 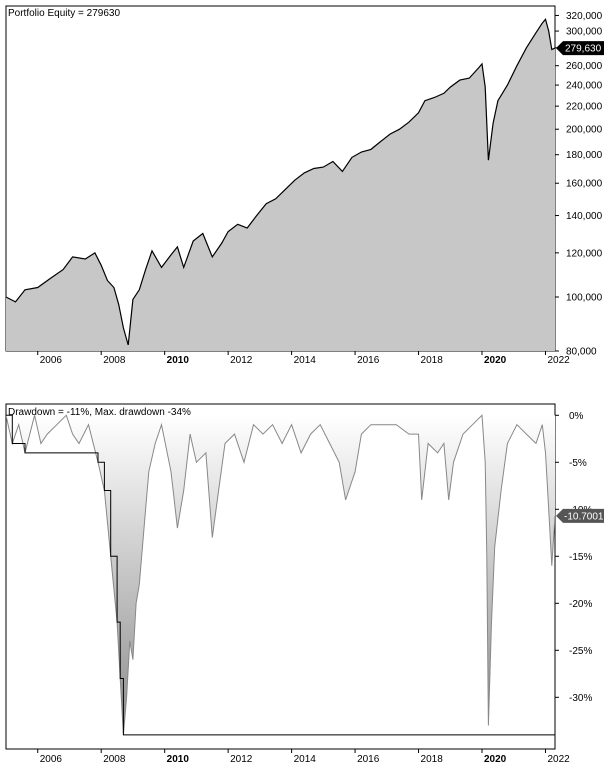 I want to click on drawdown-y-tick-label: -5%, so click(x=578, y=463).